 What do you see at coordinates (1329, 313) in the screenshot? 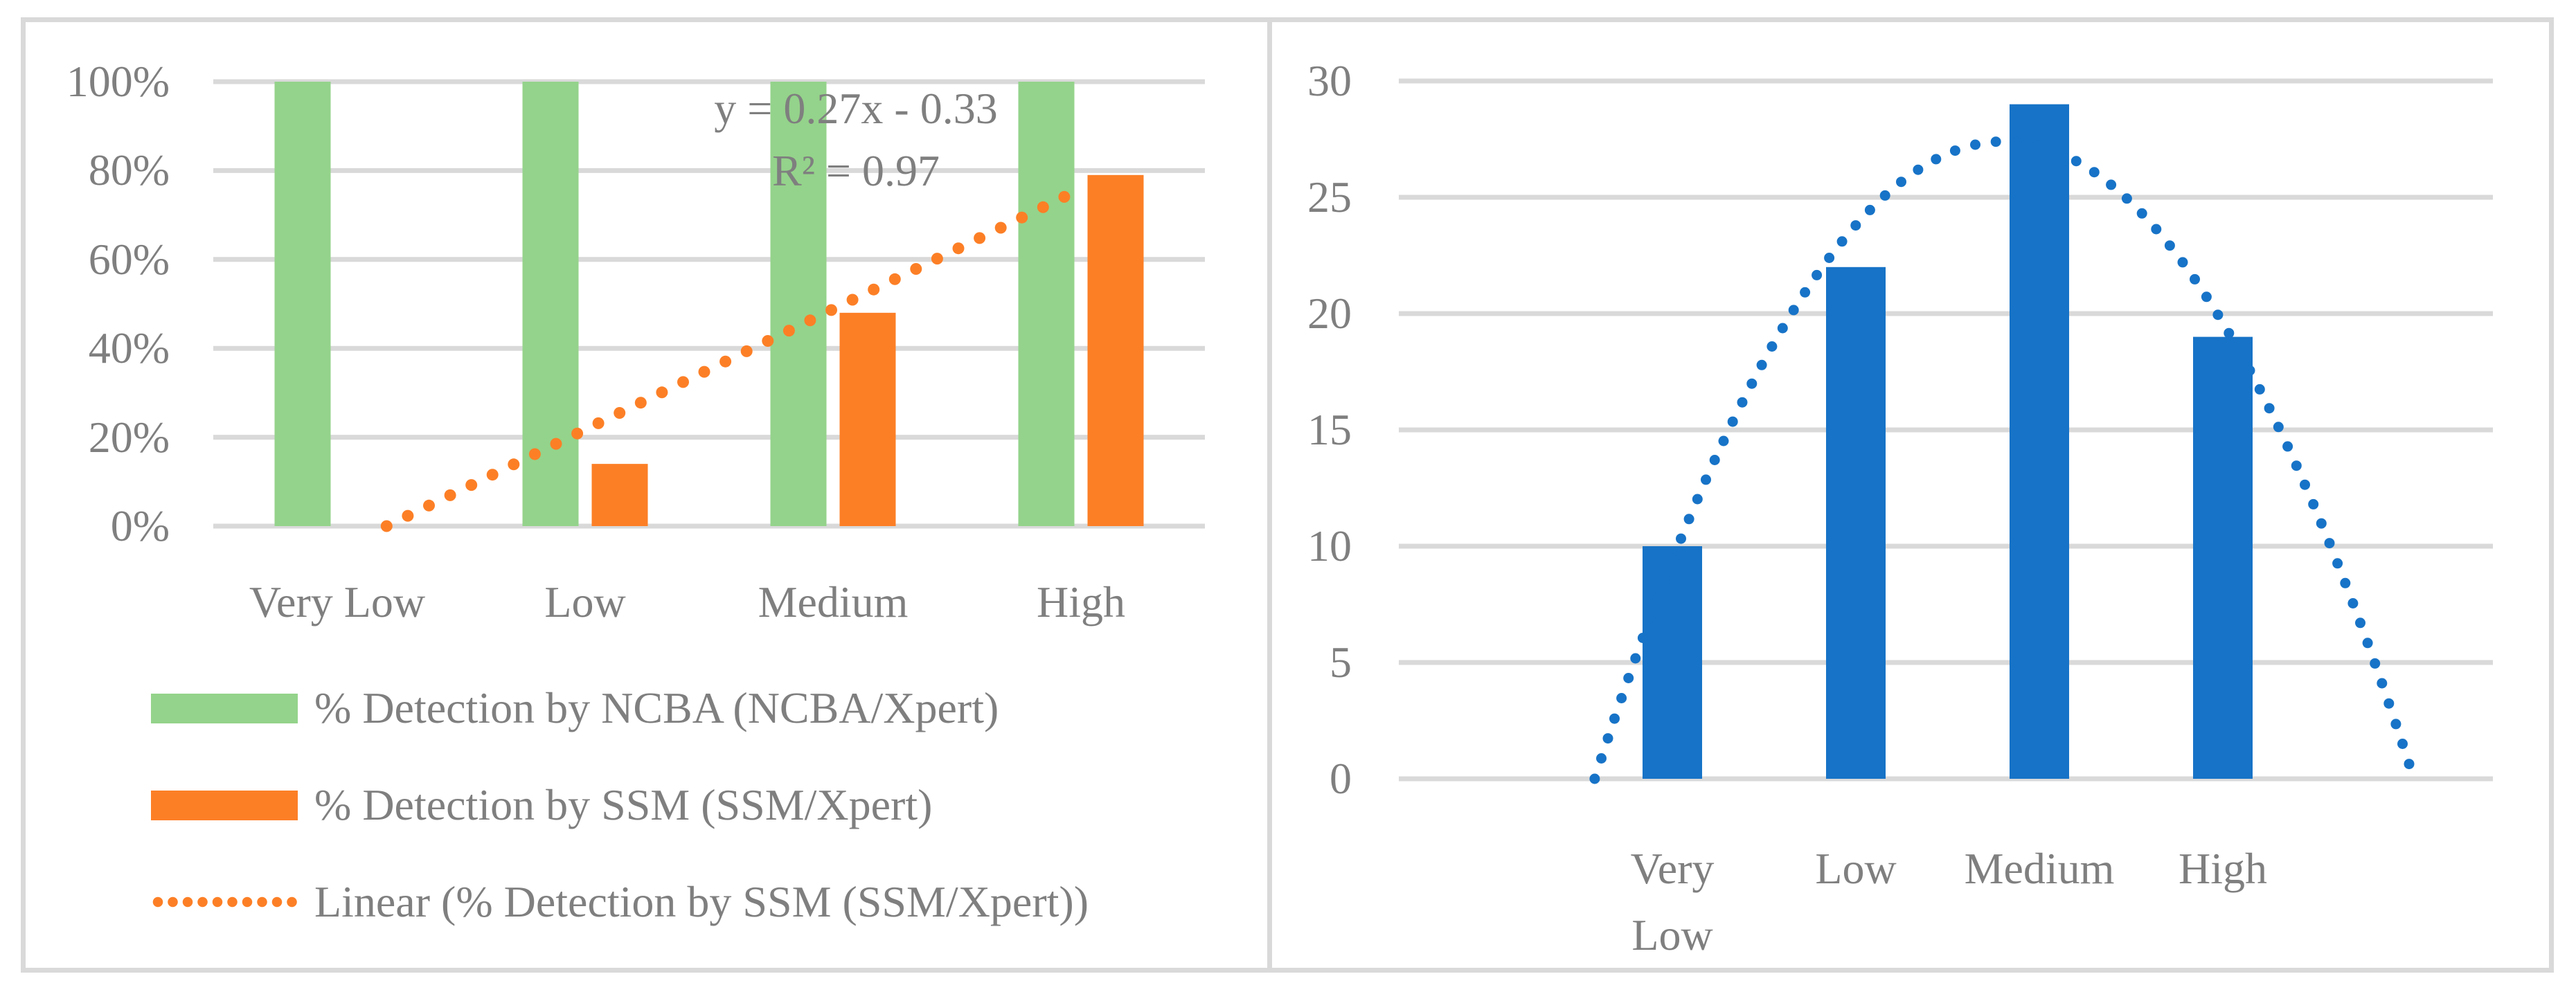
I see `right-ytick-20: 20` at bounding box center [1329, 313].